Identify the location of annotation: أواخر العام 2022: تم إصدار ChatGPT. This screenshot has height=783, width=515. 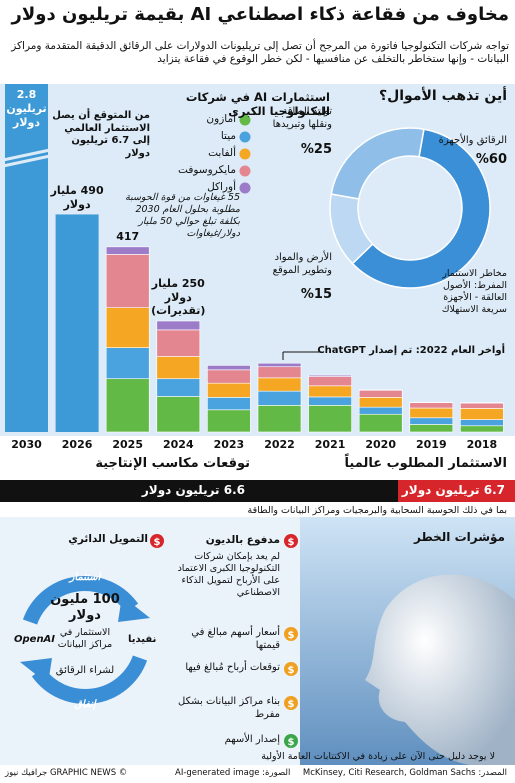
(411, 350).